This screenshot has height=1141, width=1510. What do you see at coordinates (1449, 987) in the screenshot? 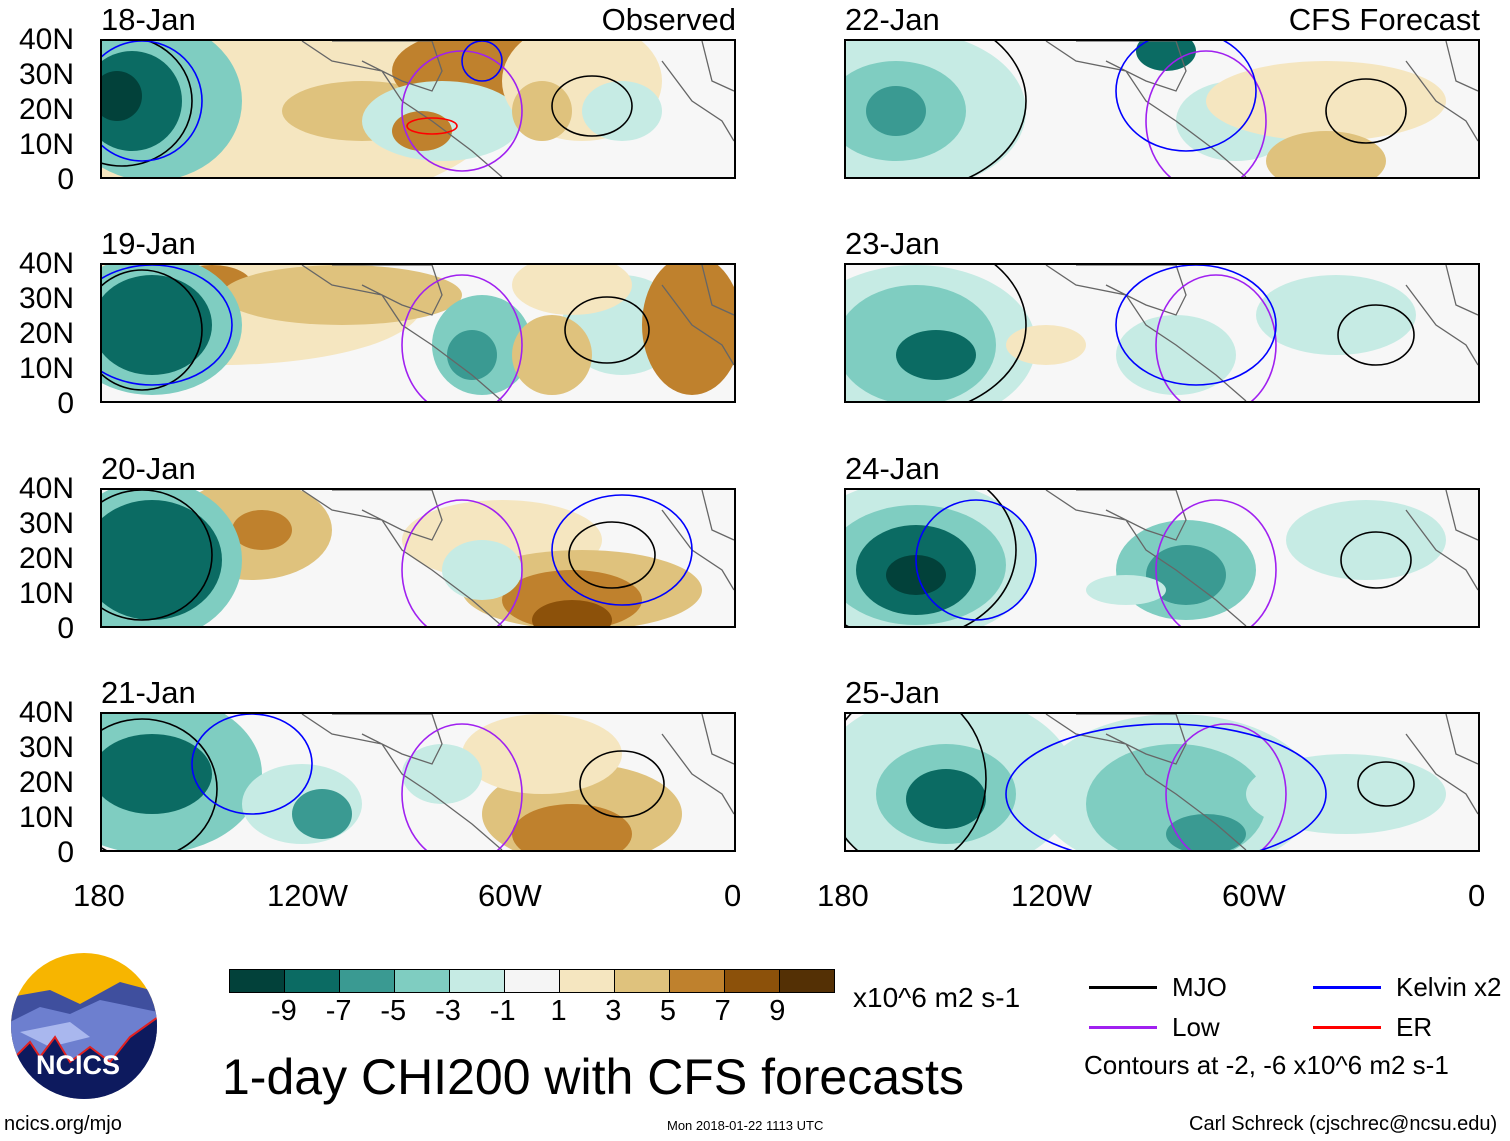
I see `legend-label: Kelvin x2` at bounding box center [1449, 987].